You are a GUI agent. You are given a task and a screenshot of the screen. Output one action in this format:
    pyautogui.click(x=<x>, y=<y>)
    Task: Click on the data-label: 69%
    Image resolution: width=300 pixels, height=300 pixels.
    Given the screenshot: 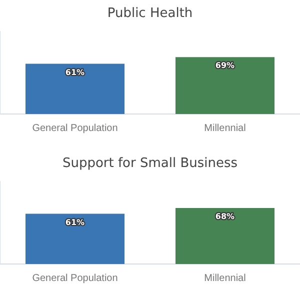 What is the action you would take?
    pyautogui.click(x=225, y=65)
    